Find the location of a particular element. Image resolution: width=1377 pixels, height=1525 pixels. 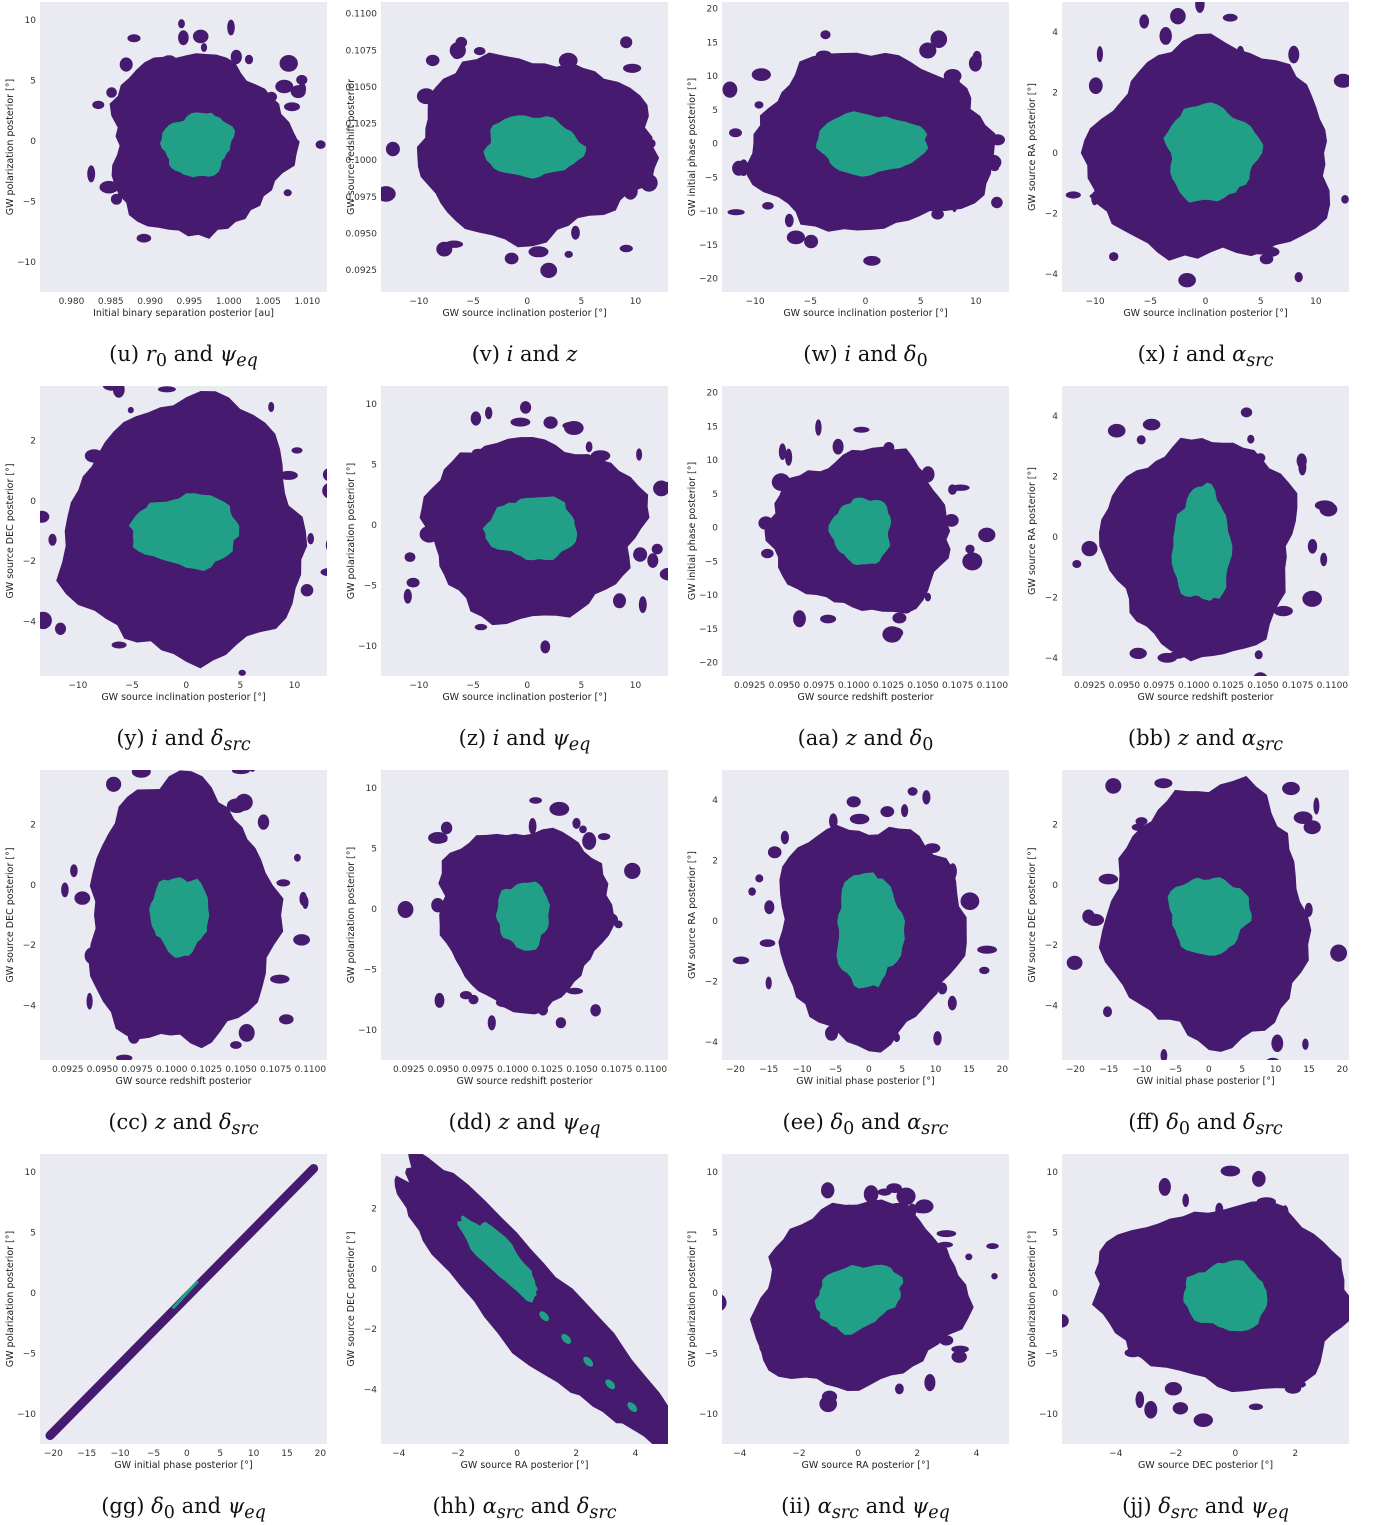

x-tick-label: 15 is located at coordinates (968, 1070).